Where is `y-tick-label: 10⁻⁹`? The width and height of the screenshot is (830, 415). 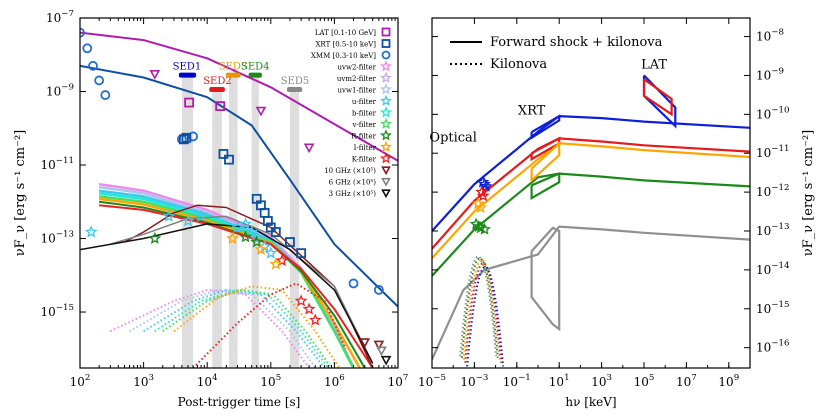
y-tick-label: 10⁻⁹ is located at coordinates (770, 74).